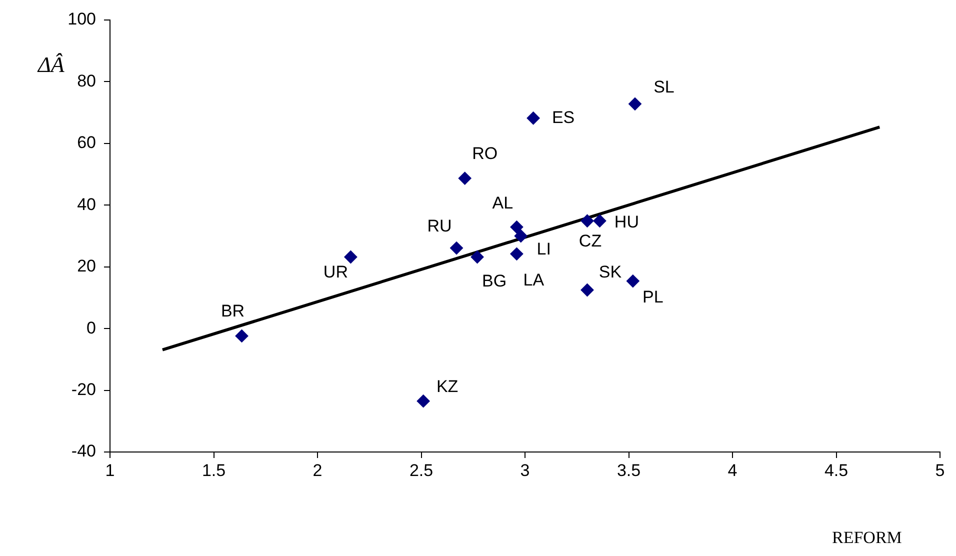 This screenshot has width=956, height=556. Describe the element at coordinates (653, 297) in the screenshot. I see `annotation: PL` at that location.